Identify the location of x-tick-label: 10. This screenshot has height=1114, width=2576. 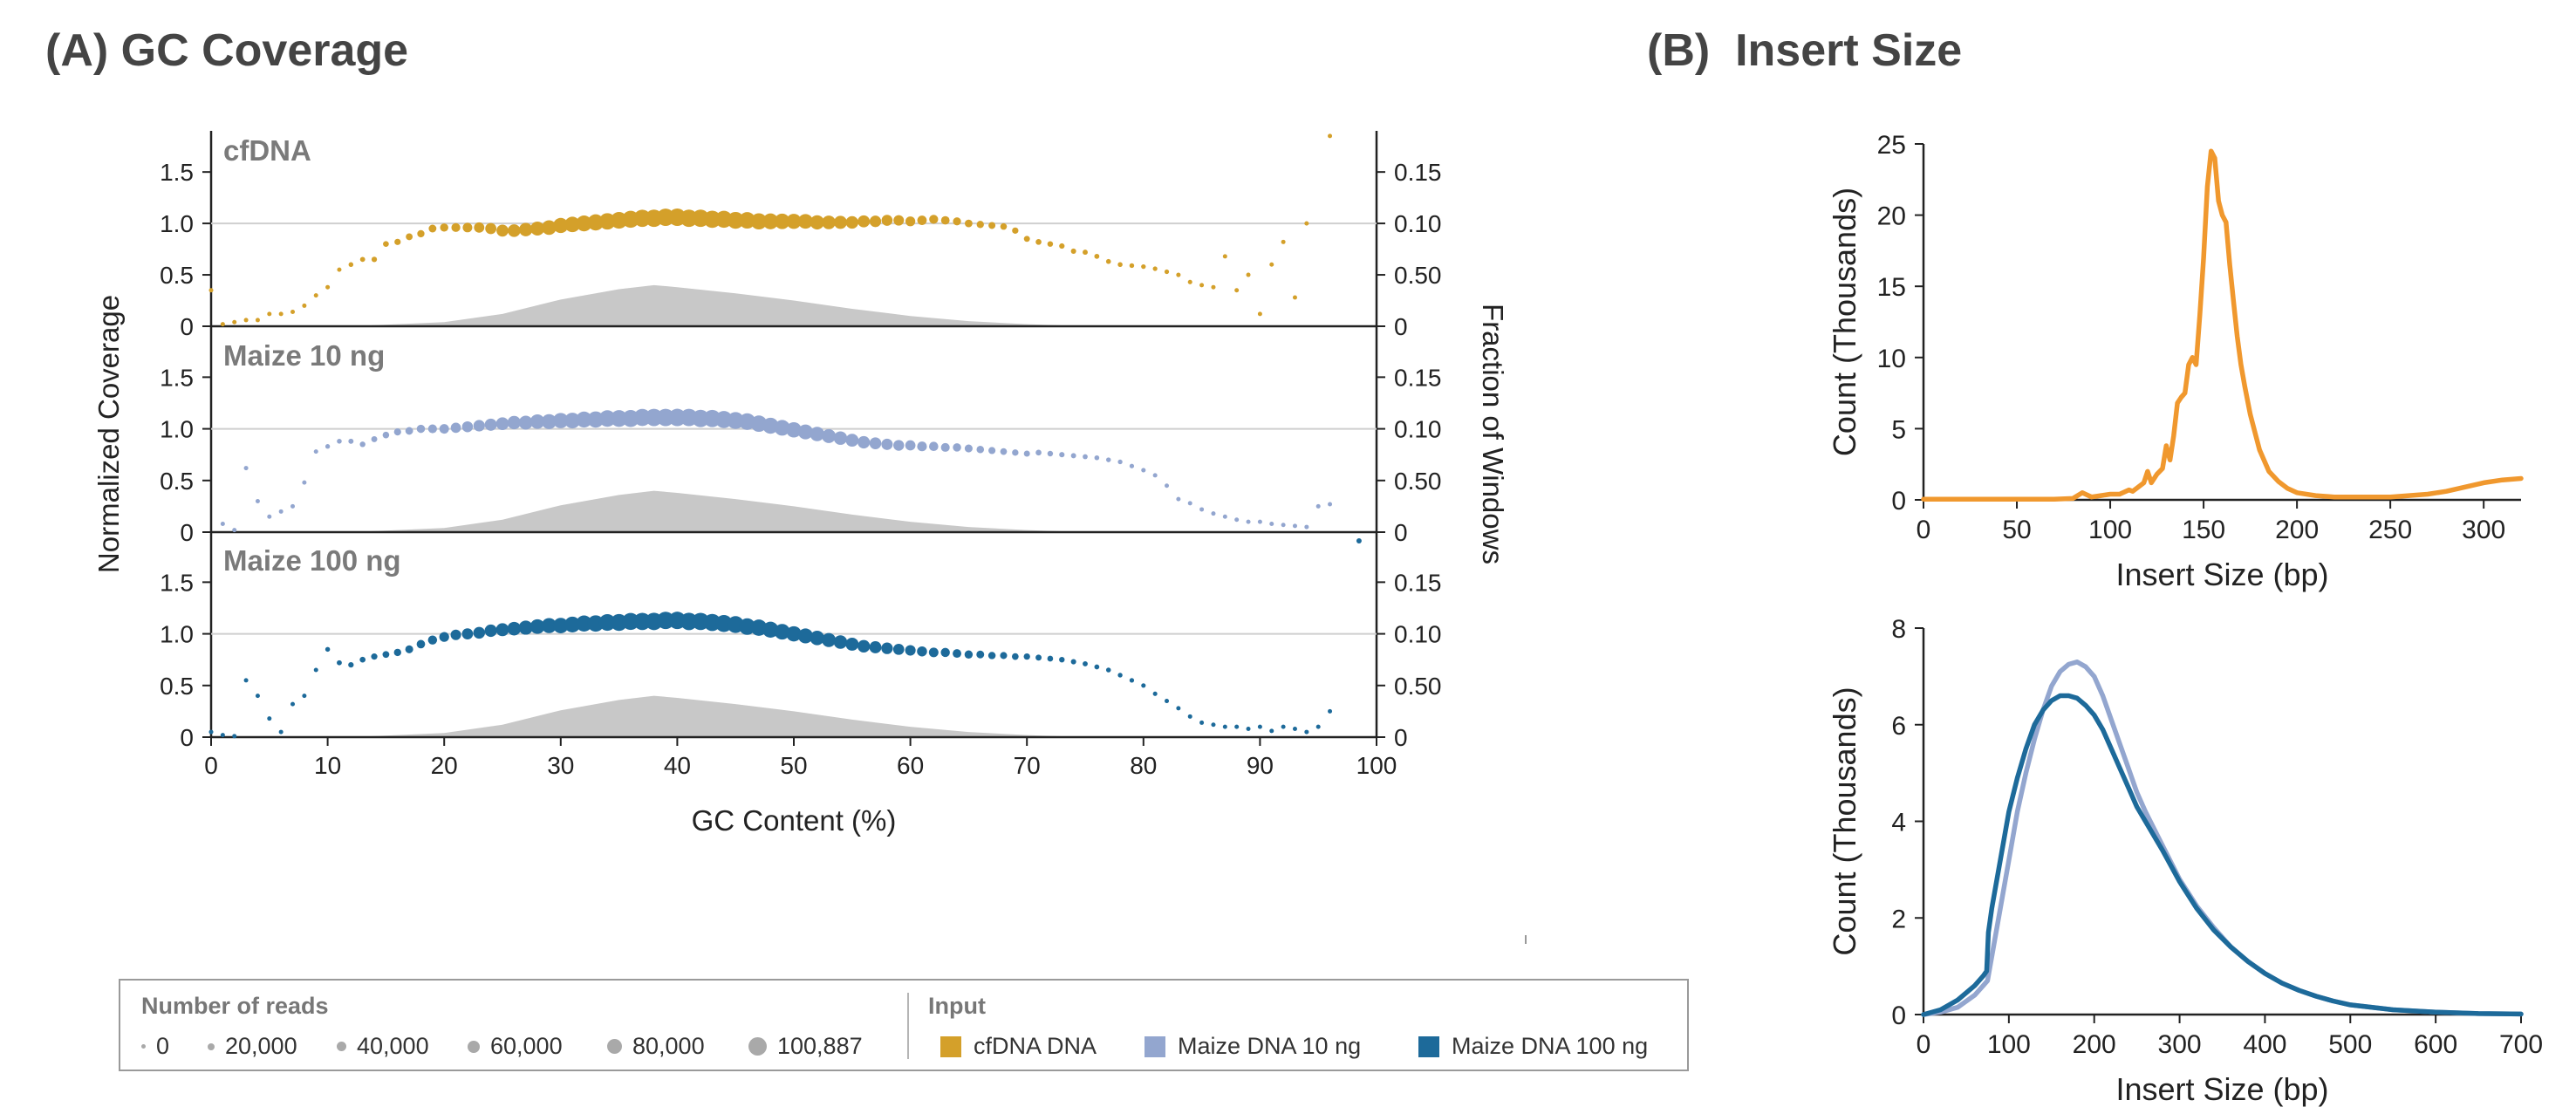
(327, 765).